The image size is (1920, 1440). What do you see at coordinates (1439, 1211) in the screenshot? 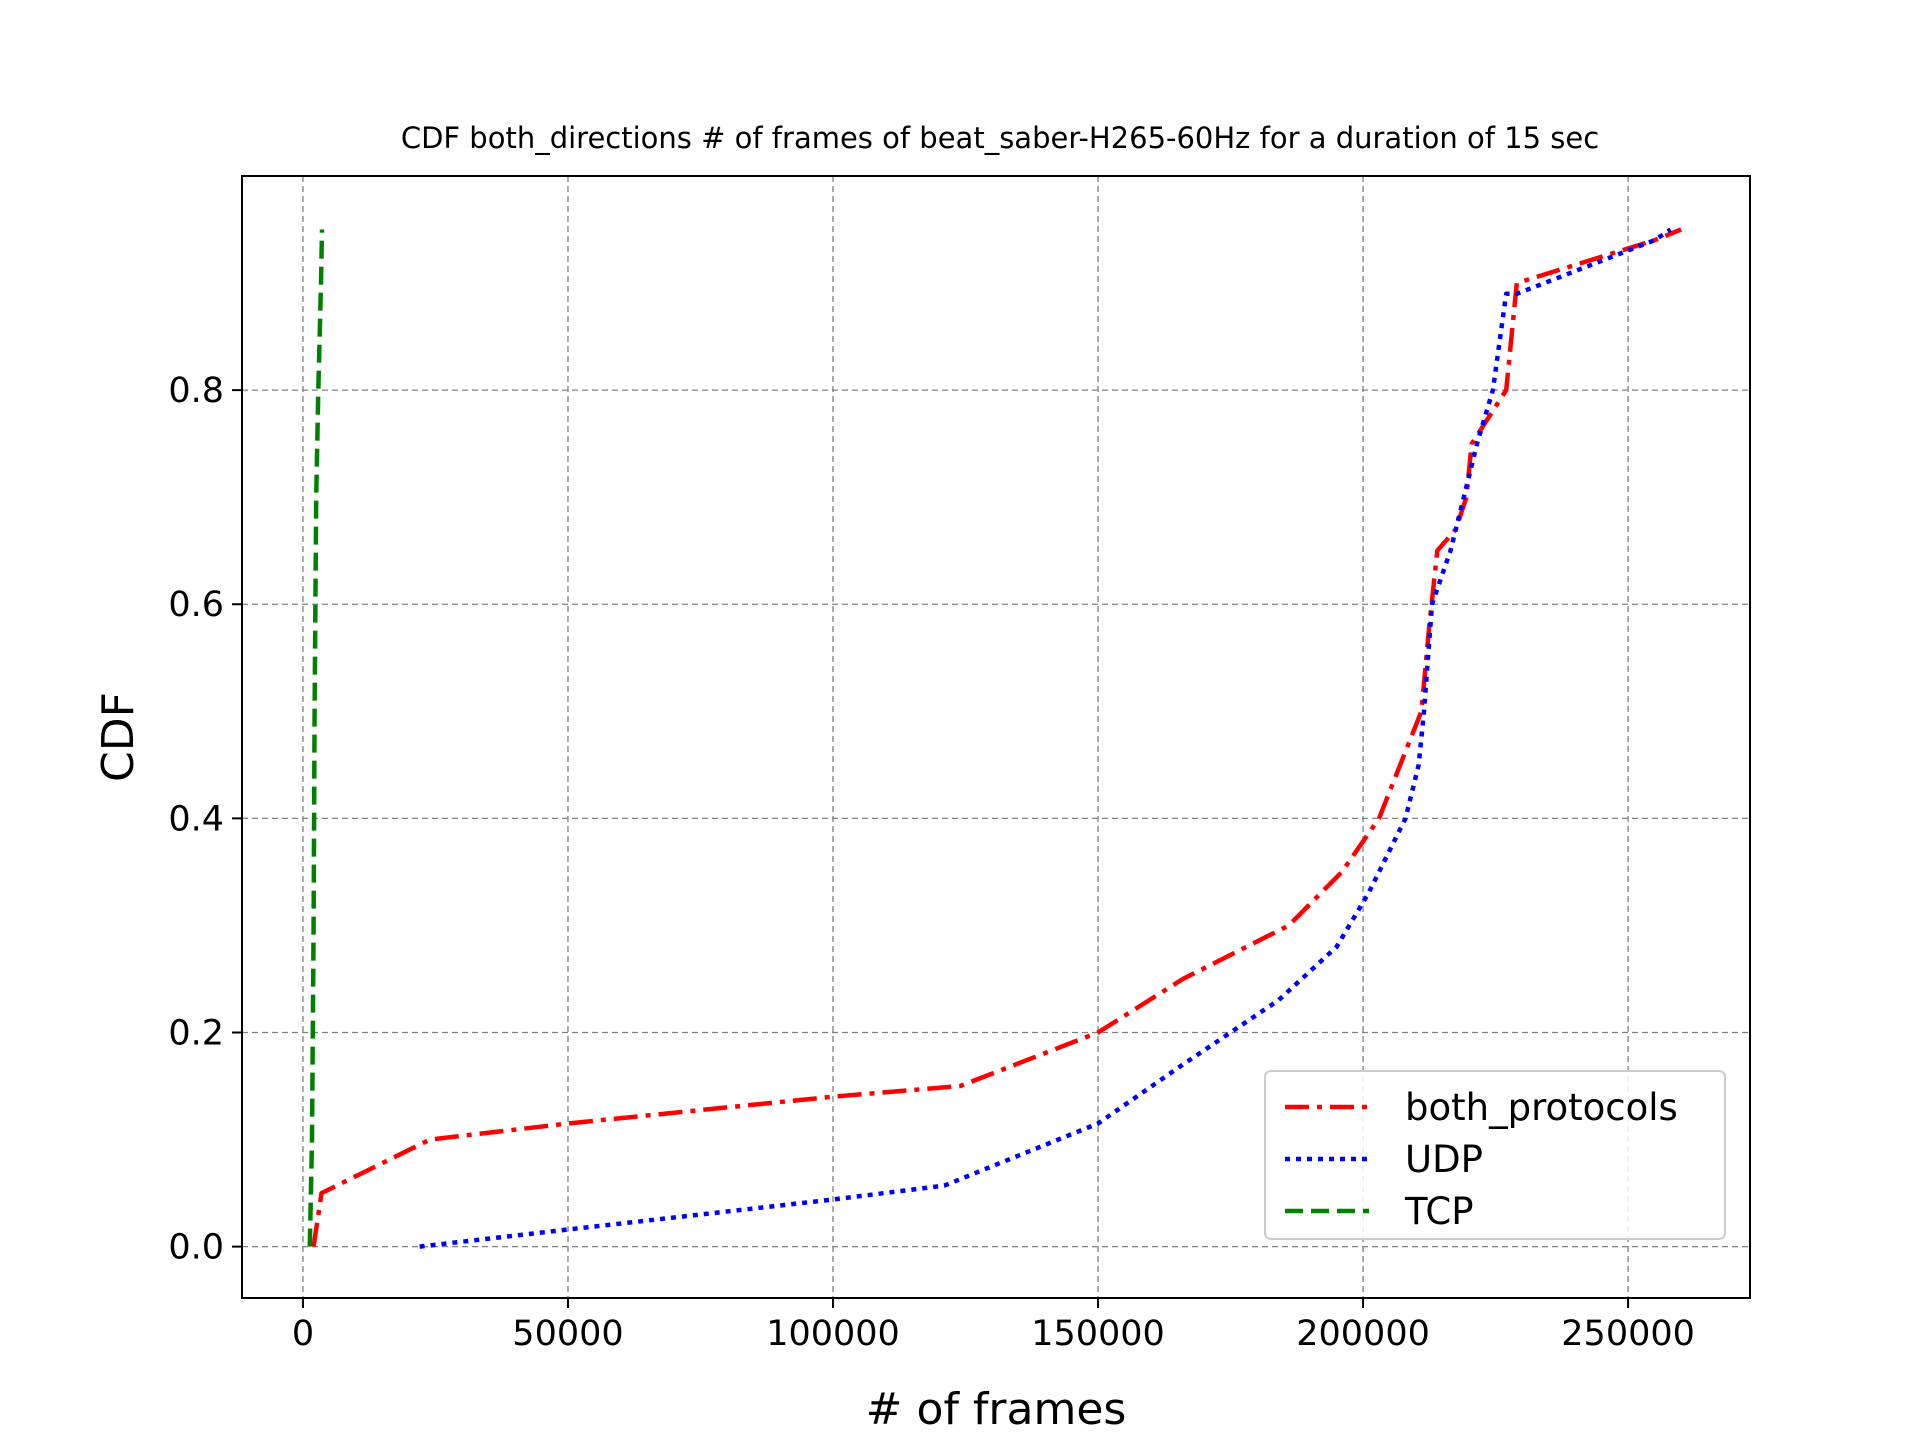
I see `legend-label: TCP` at bounding box center [1439, 1211].